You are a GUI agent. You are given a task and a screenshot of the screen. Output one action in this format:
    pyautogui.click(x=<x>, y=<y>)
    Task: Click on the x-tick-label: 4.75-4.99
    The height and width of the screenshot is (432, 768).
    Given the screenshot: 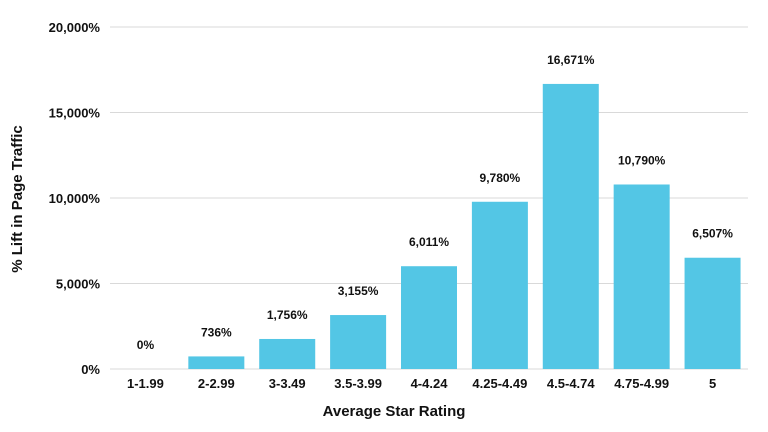 What is the action you would take?
    pyautogui.click(x=641, y=383)
    